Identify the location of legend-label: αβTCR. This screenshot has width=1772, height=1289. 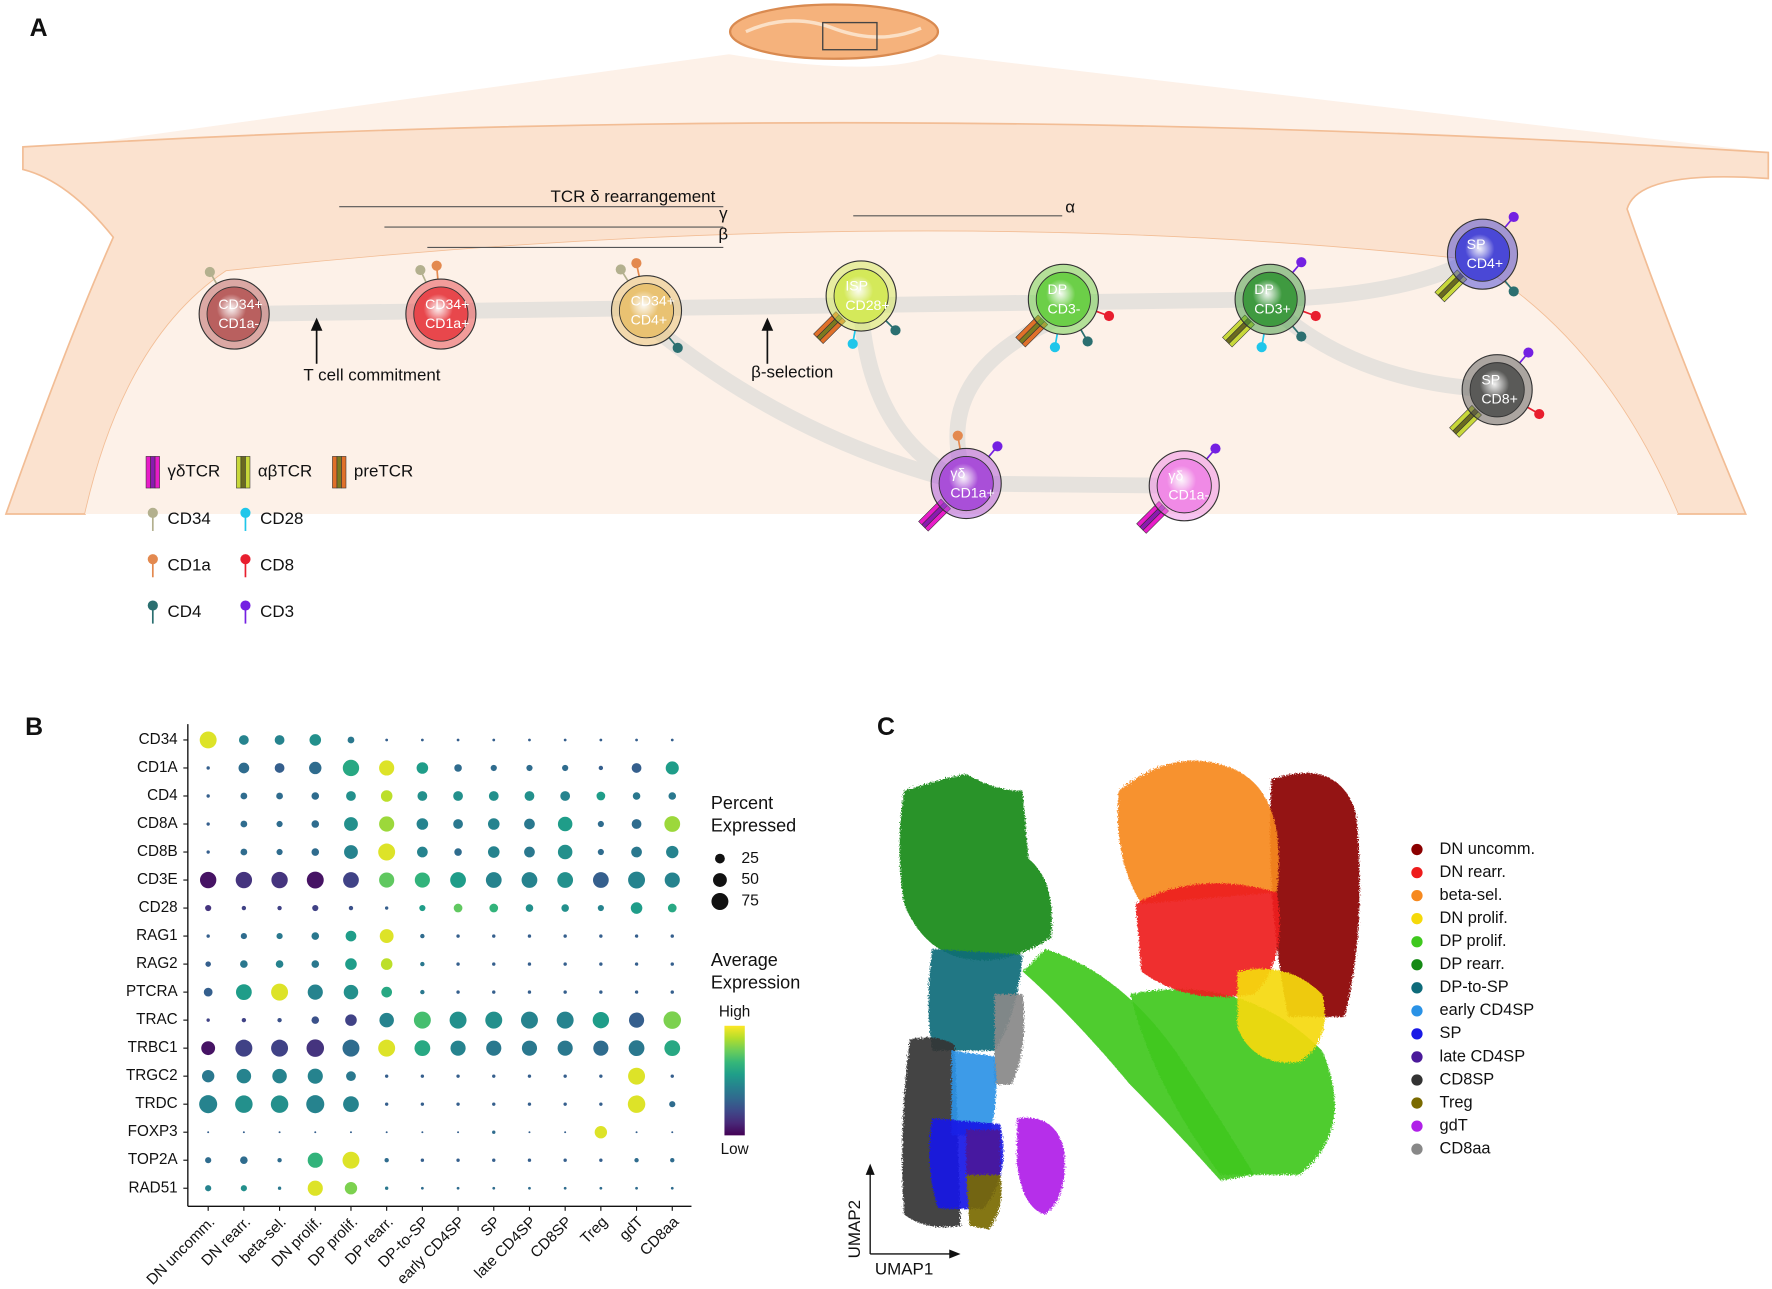
(285, 471).